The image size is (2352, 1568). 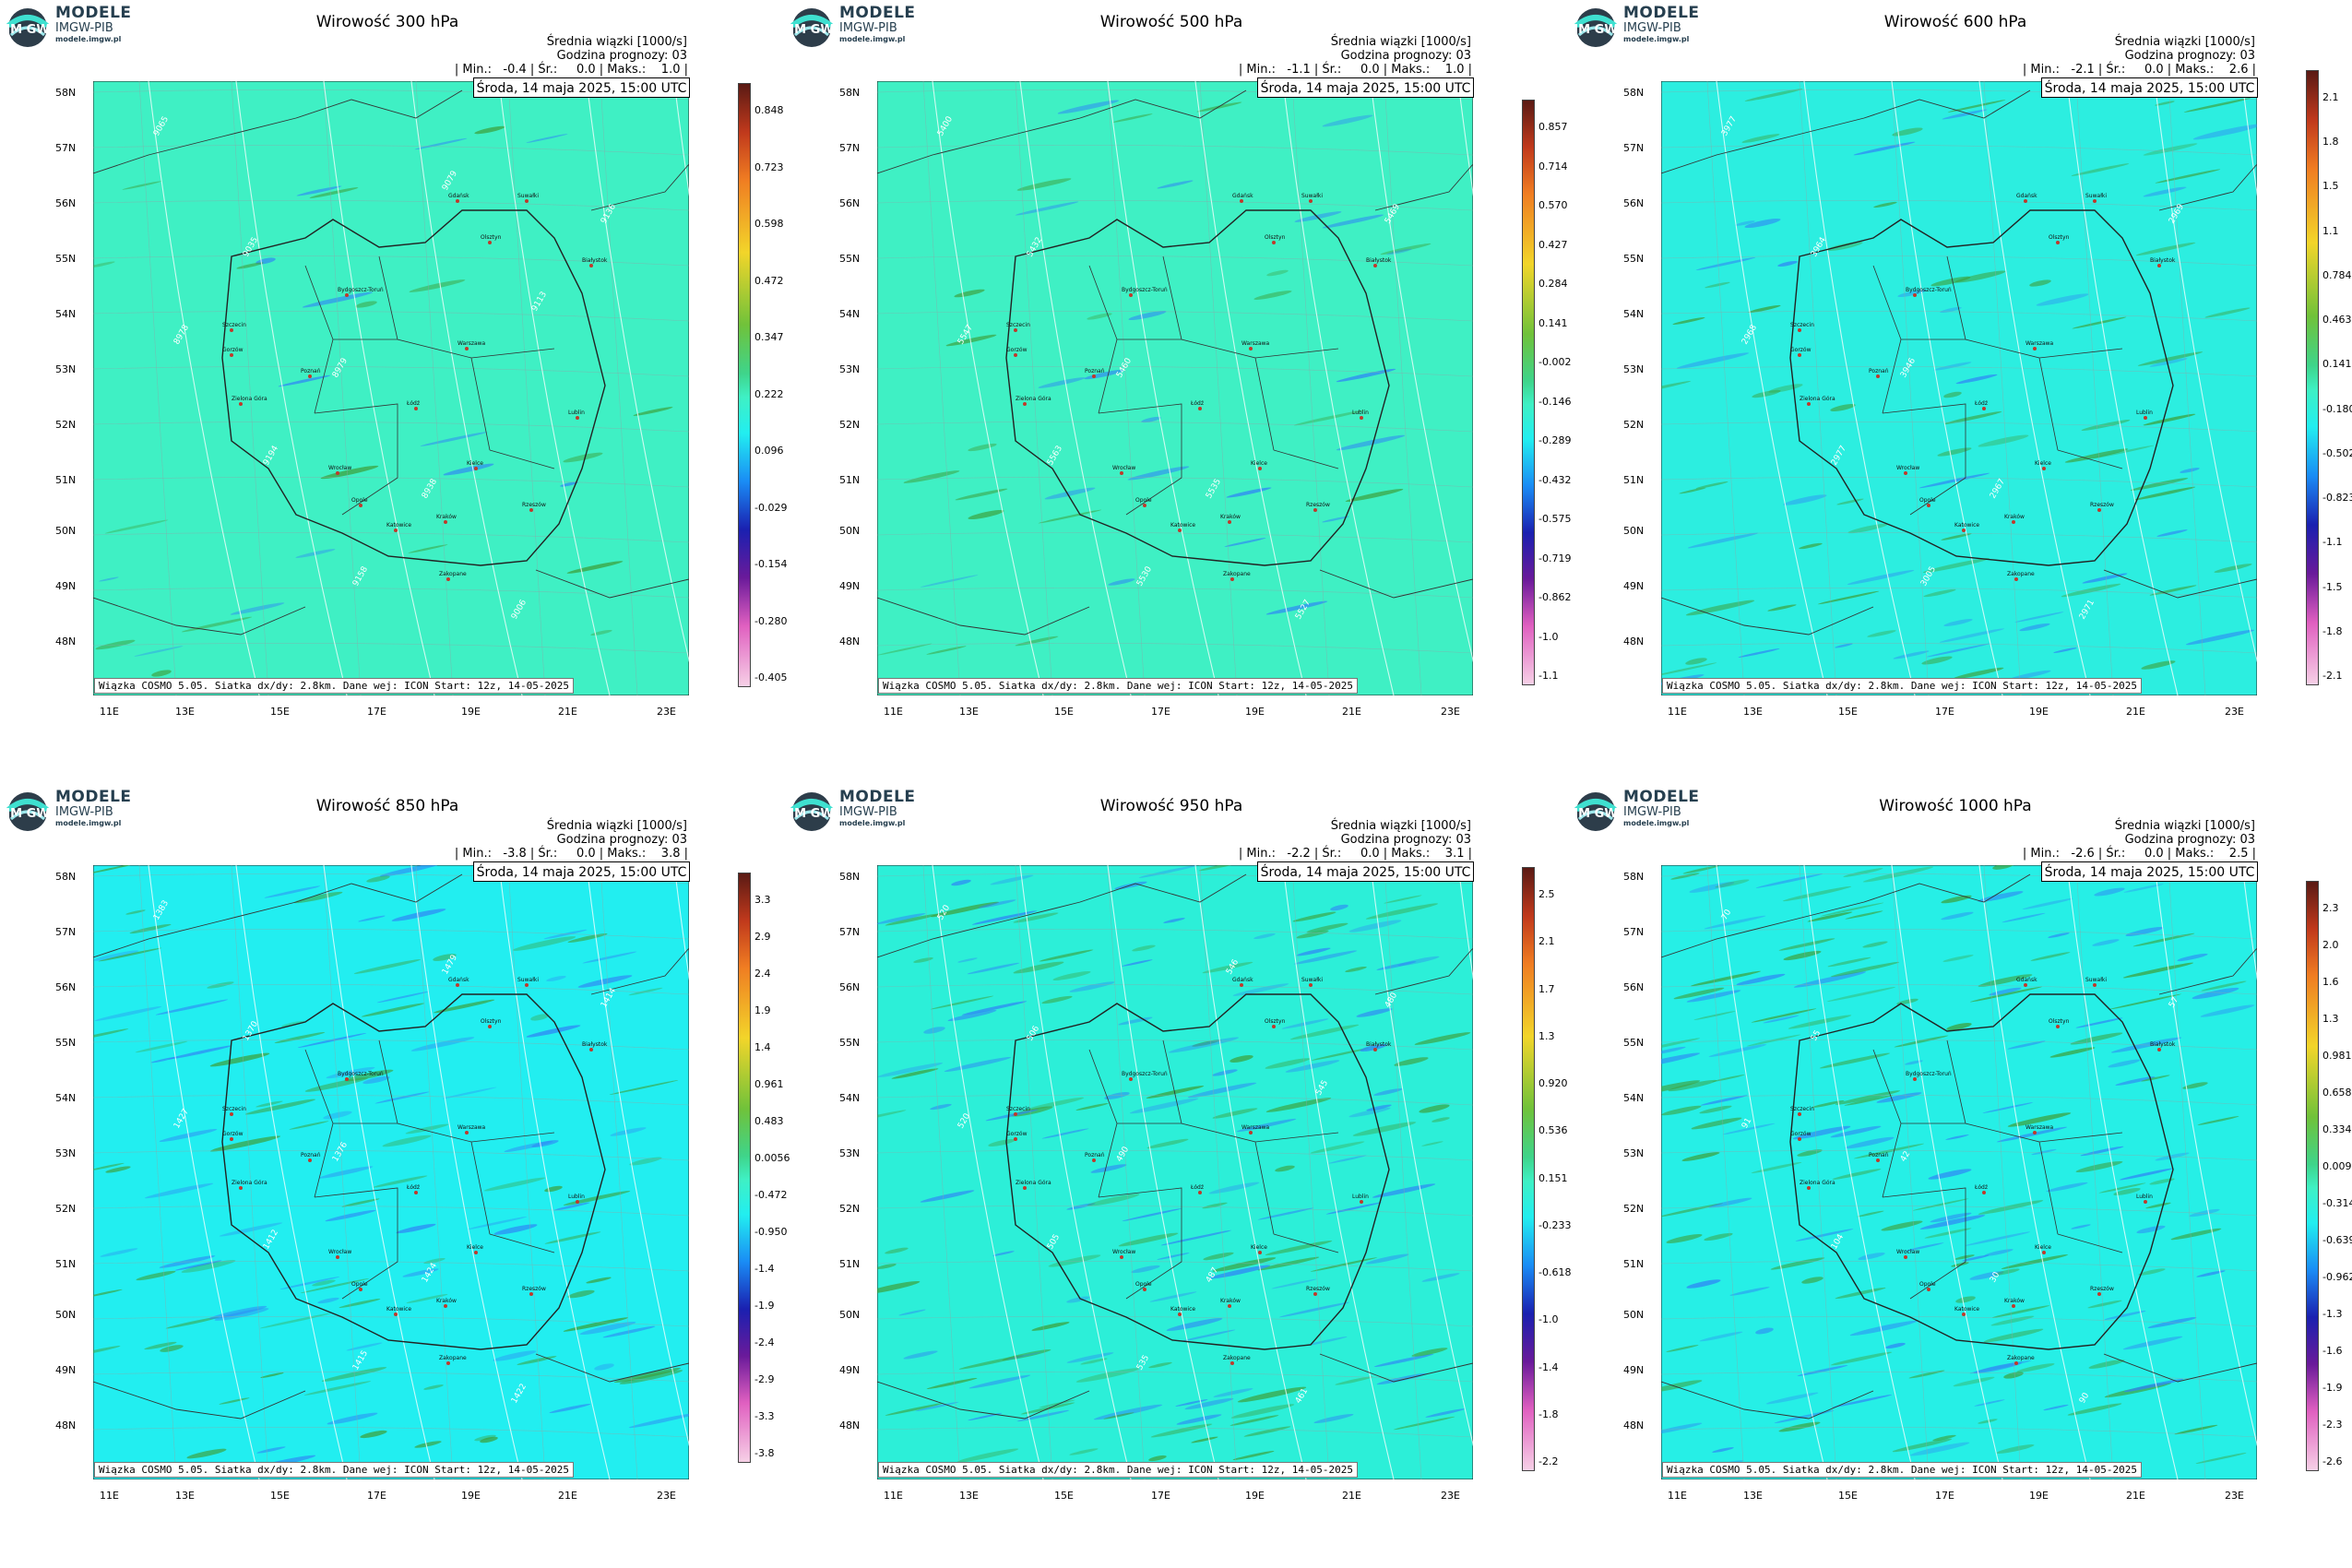 I want to click on city-label: Warszawa, so click(x=1255, y=343).